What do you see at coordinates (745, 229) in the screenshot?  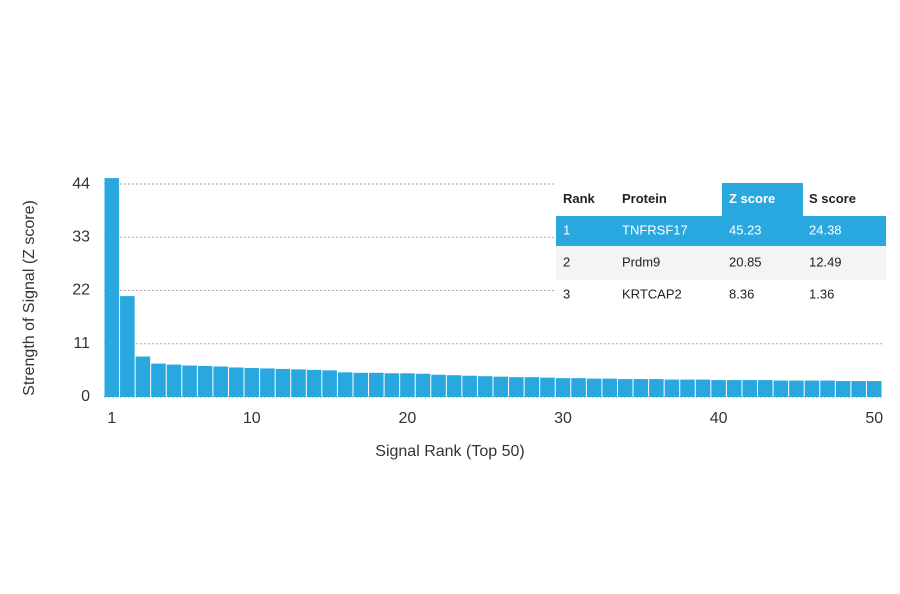 I see `table-cell: 45.23` at bounding box center [745, 229].